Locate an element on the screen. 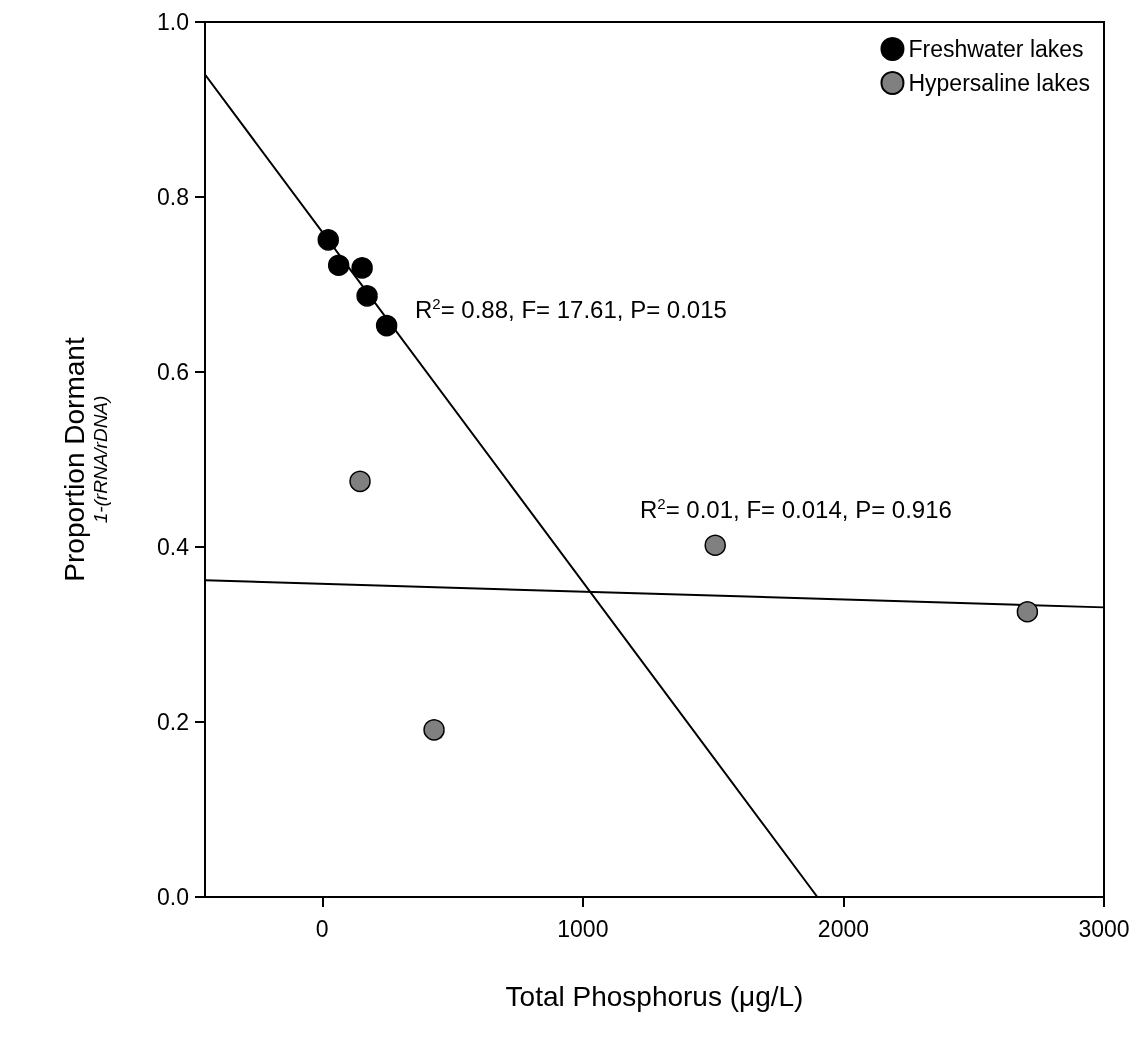 The width and height of the screenshot is (1147, 1055). x-tick-label: 3000 is located at coordinates (1104, 928).